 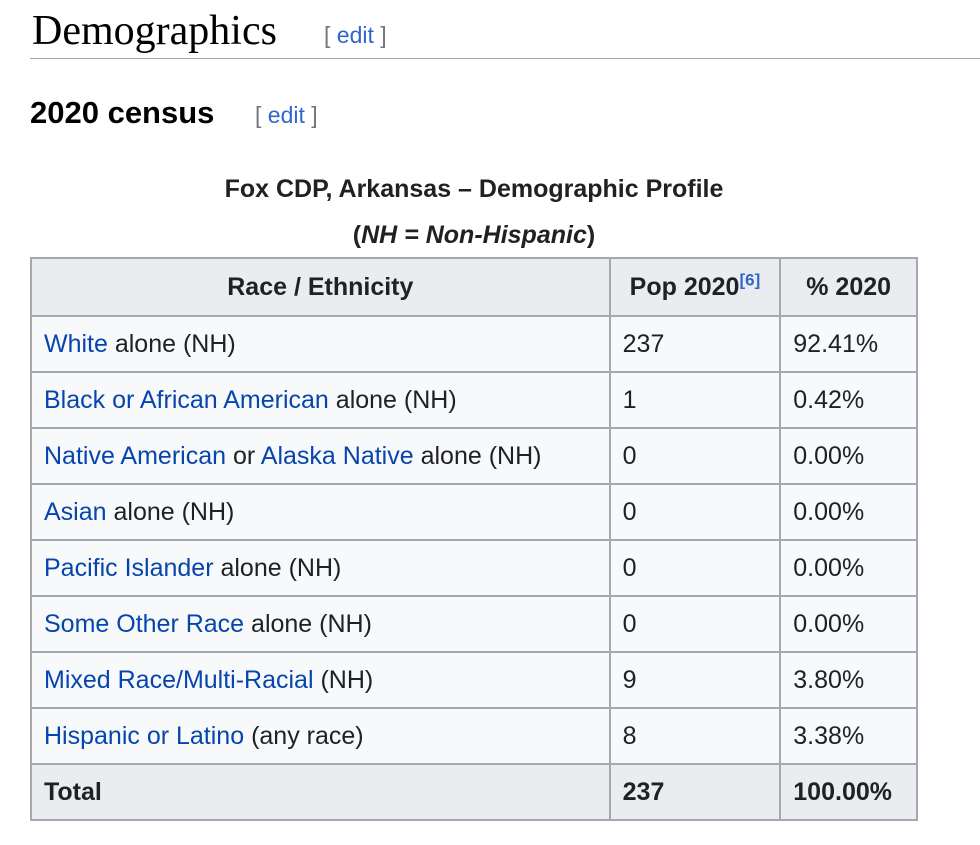 I want to click on total-pct: 100.00%, so click(x=848, y=792).